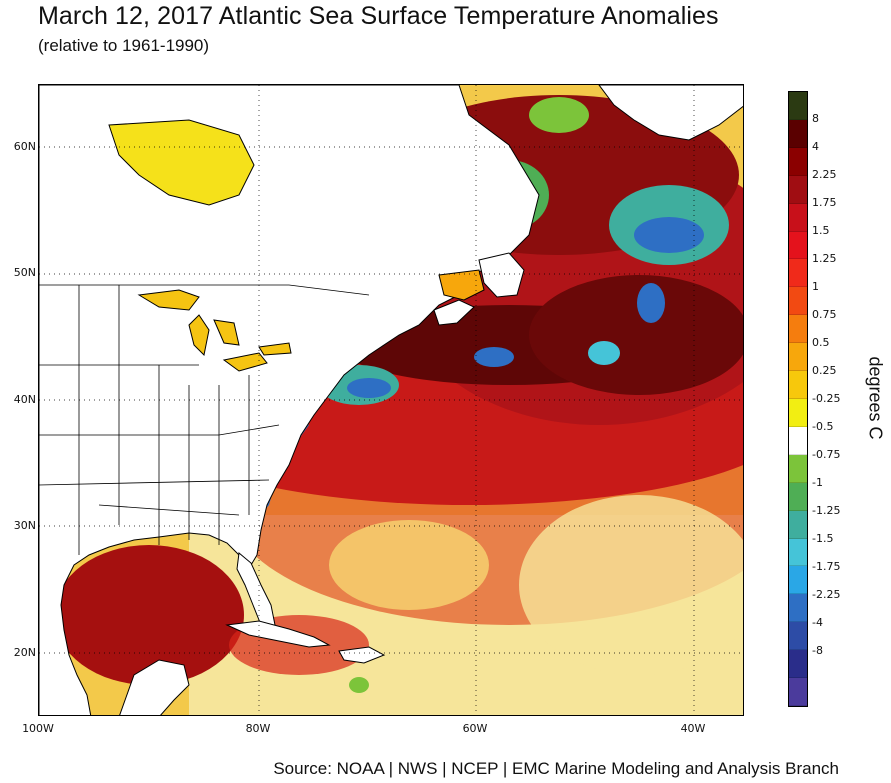 The image size is (891, 783). I want to click on land-hispaniola, so click(362, 655).